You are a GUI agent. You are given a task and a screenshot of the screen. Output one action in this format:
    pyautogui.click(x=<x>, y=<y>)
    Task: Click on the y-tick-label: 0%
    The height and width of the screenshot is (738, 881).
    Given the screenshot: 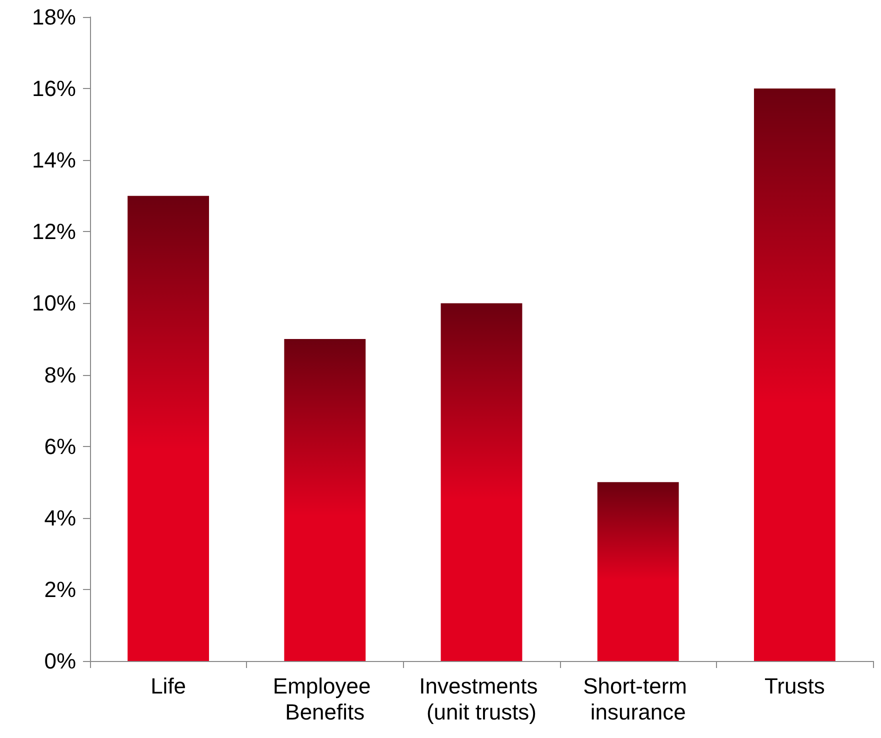 What is the action you would take?
    pyautogui.click(x=60, y=661)
    